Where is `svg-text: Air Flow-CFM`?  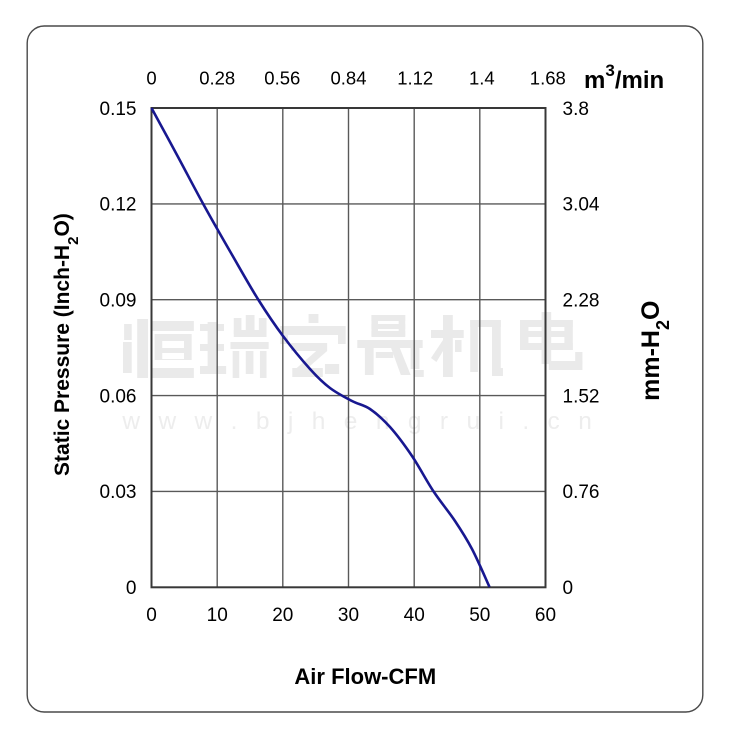 svg-text: Air Flow-CFM is located at coordinates (365, 676).